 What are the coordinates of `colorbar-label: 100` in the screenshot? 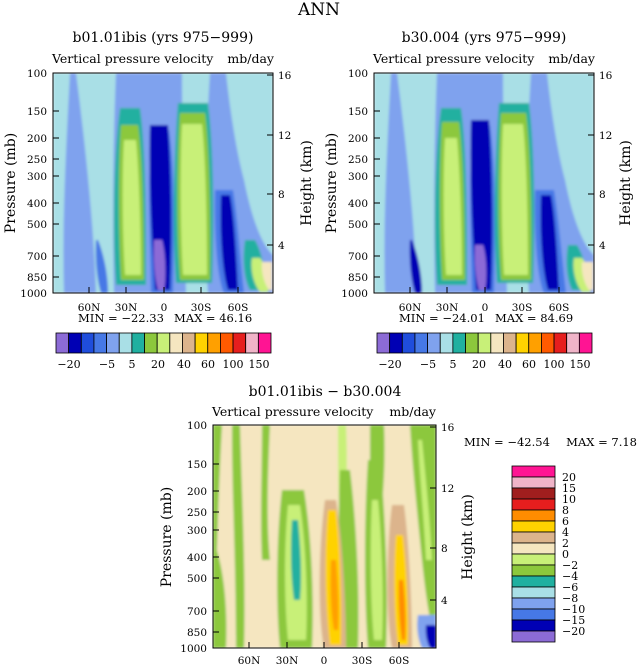 It's located at (554, 364).